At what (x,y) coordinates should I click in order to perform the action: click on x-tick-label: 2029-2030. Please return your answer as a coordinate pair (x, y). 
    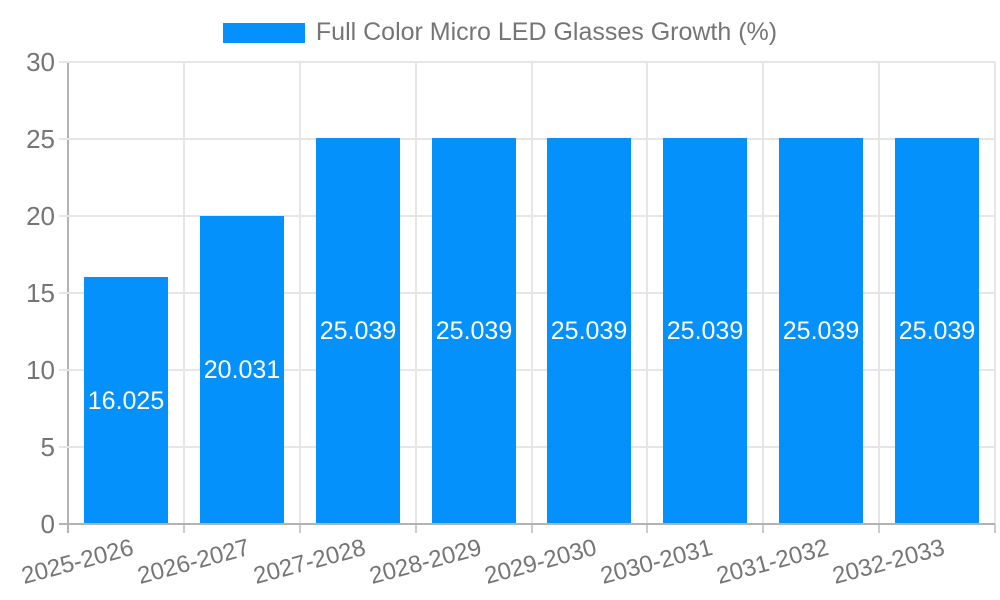
    Looking at the image, I should click on (540, 562).